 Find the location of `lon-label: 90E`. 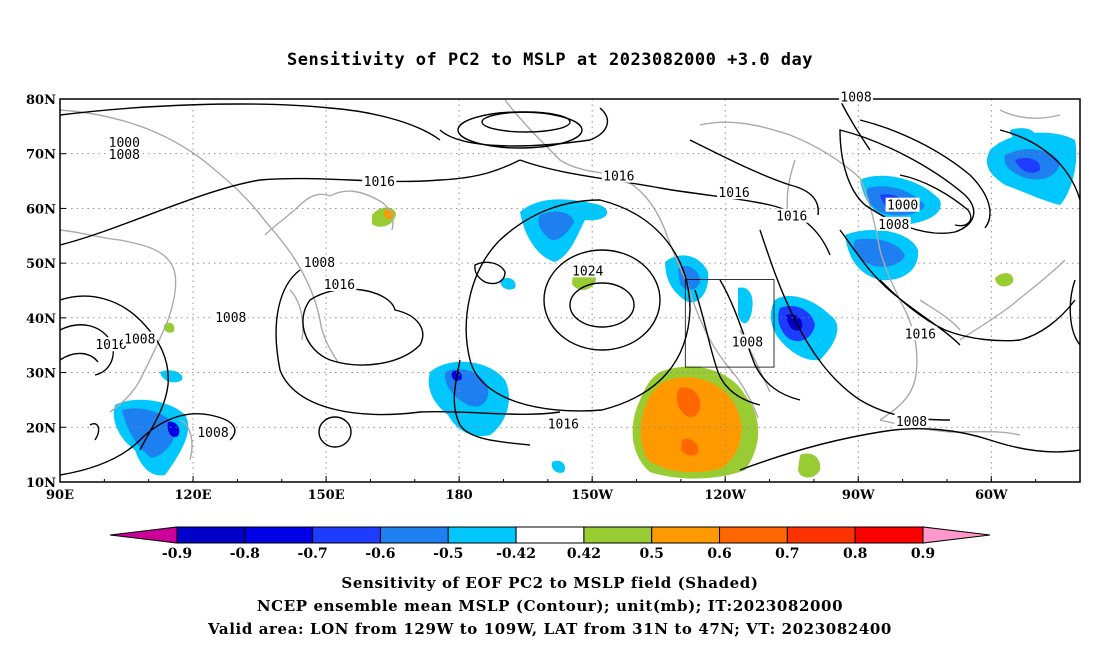

lon-label: 90E is located at coordinates (60, 495).